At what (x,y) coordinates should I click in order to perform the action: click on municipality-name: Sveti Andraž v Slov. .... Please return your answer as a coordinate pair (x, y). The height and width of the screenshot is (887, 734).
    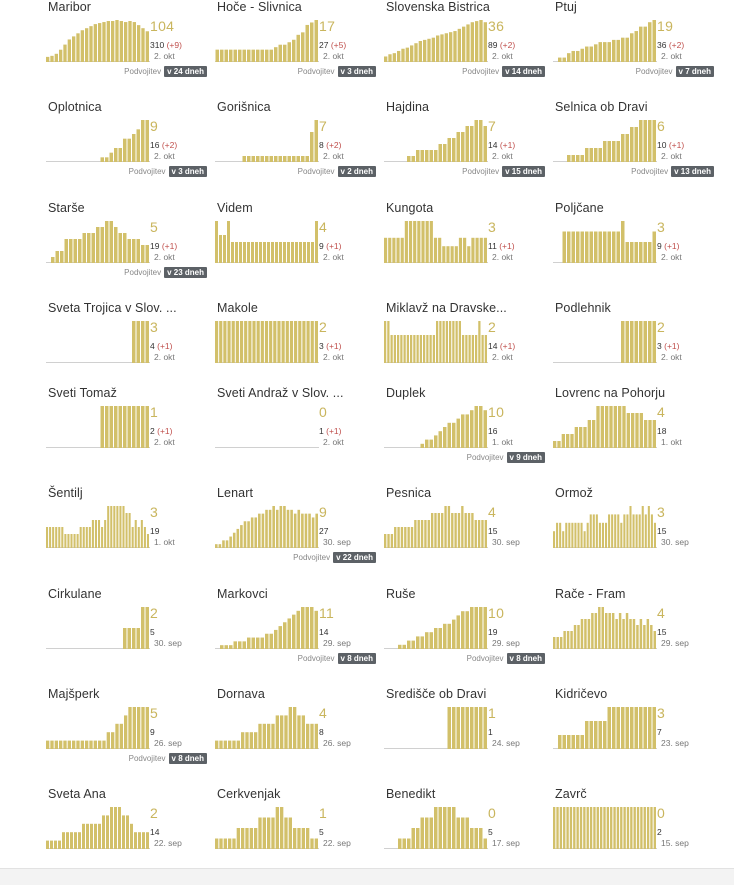
    Looking at the image, I should click on (280, 393).